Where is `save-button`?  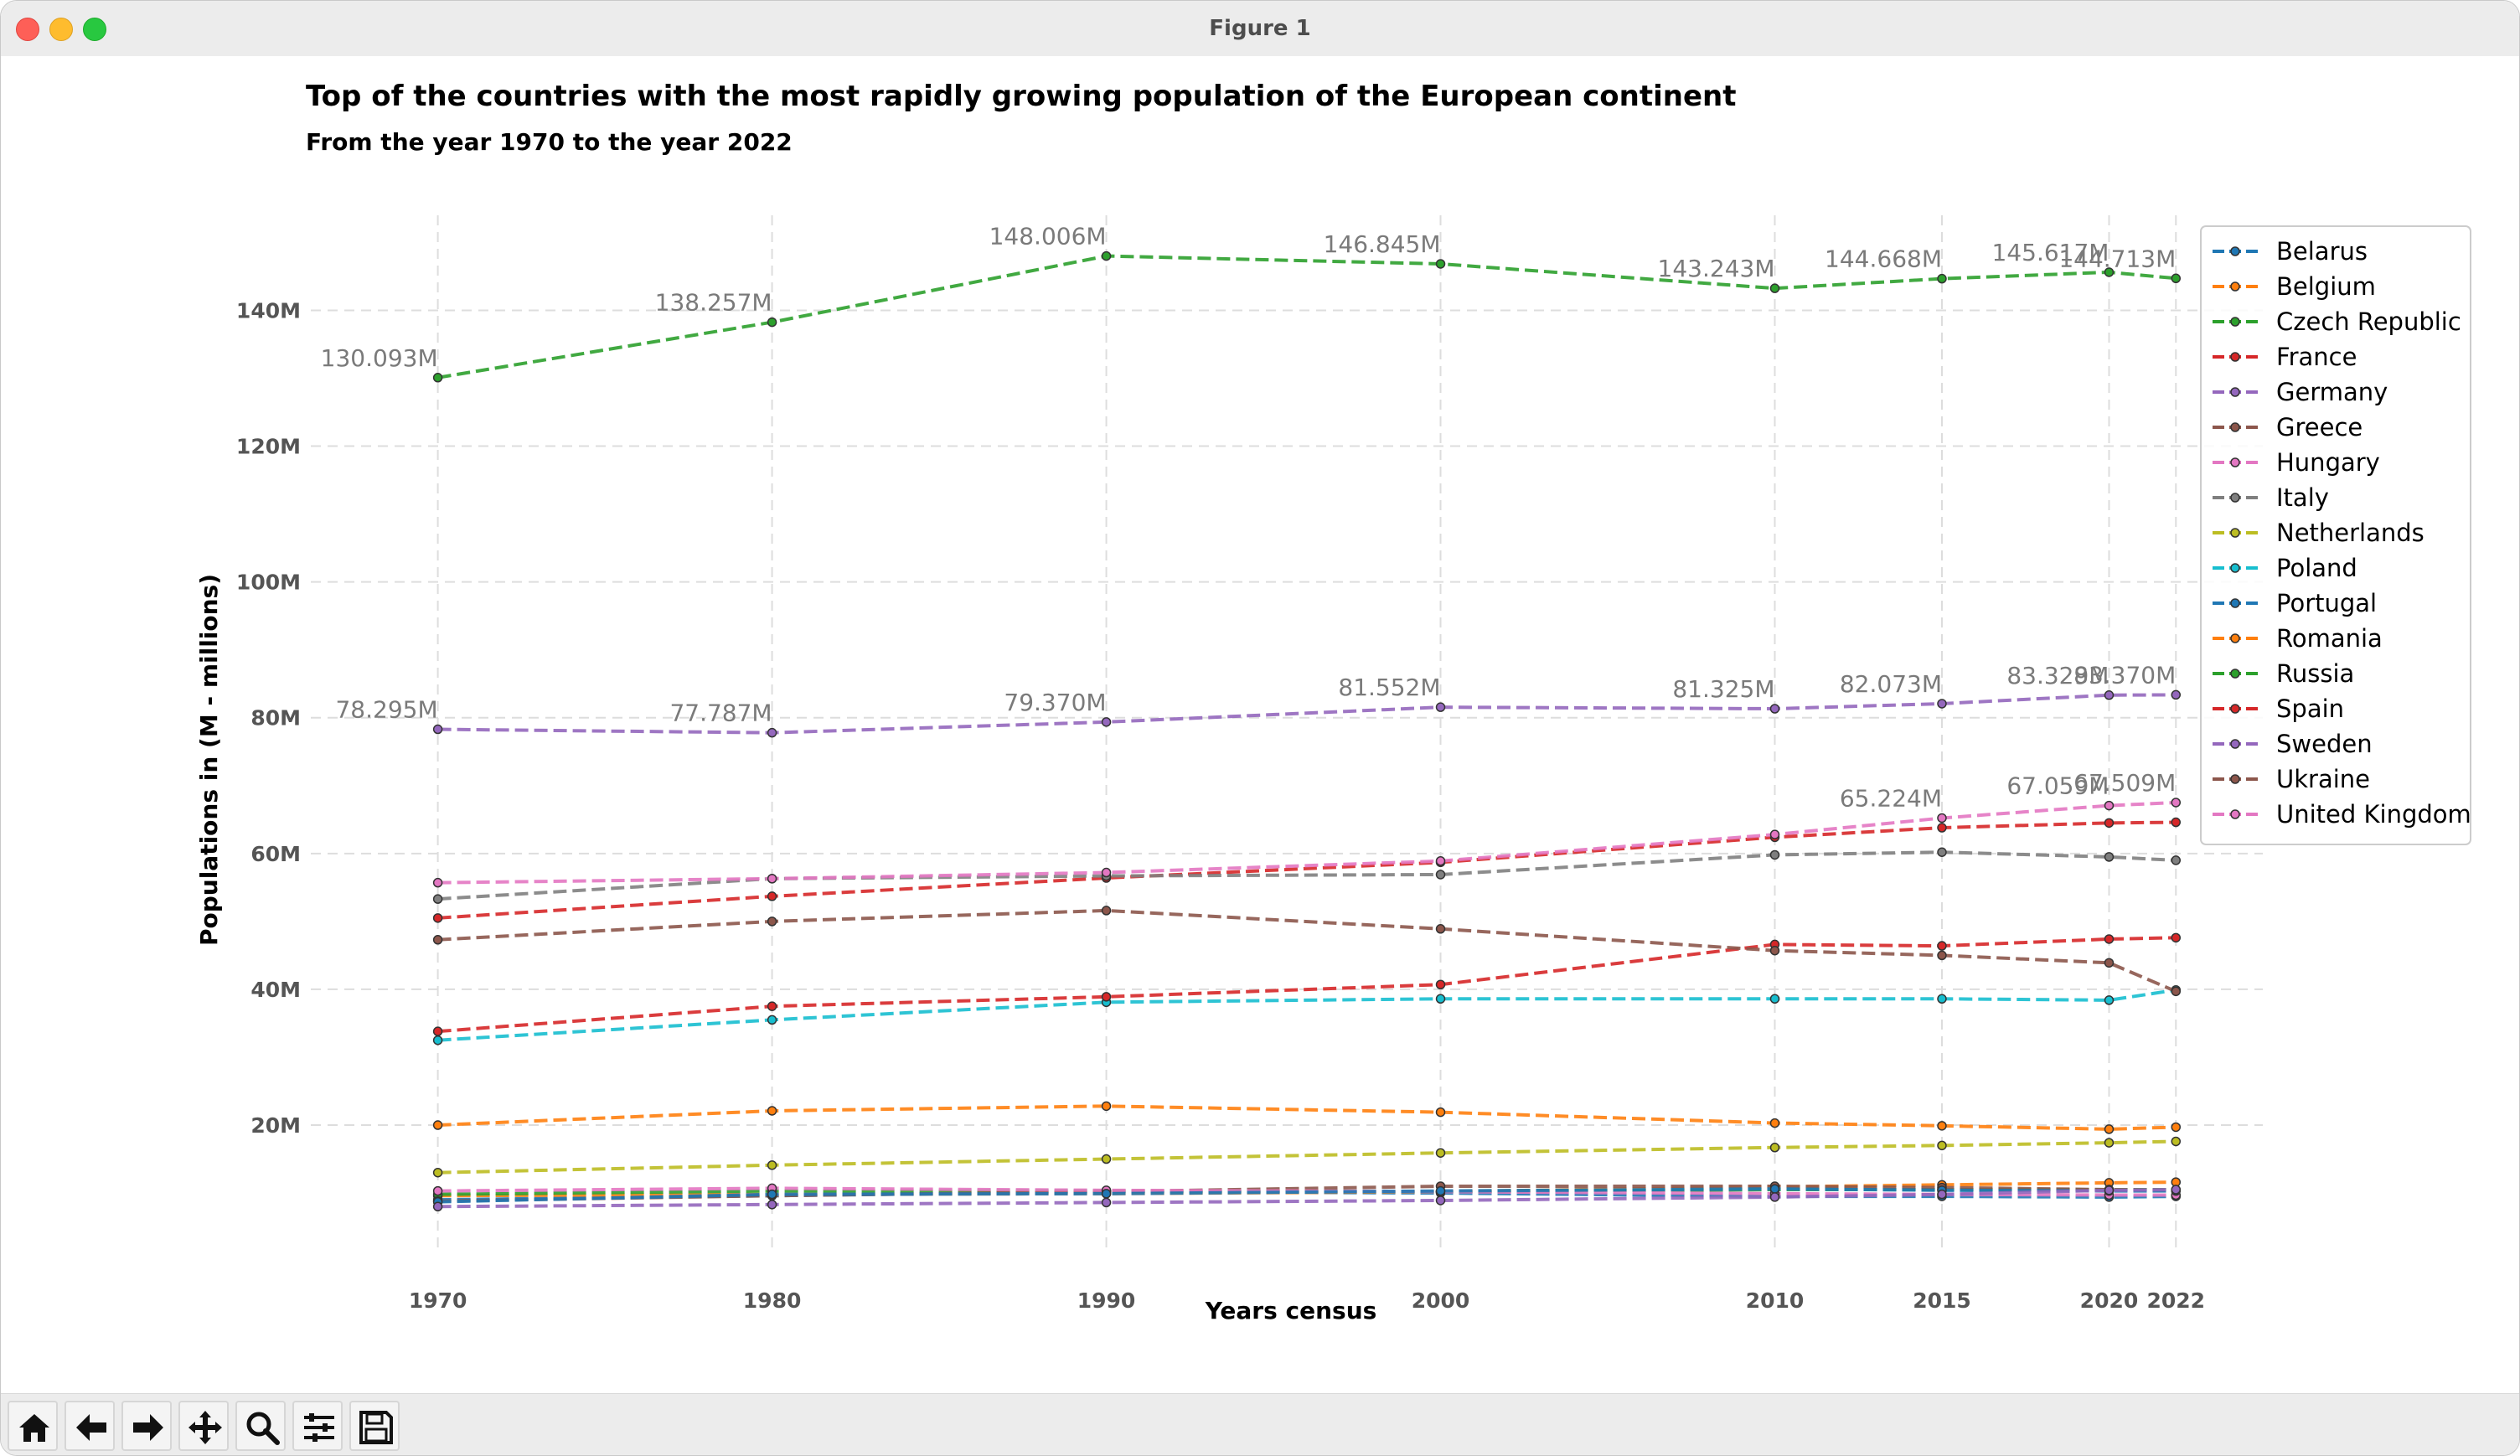
save-button is located at coordinates (374, 1426).